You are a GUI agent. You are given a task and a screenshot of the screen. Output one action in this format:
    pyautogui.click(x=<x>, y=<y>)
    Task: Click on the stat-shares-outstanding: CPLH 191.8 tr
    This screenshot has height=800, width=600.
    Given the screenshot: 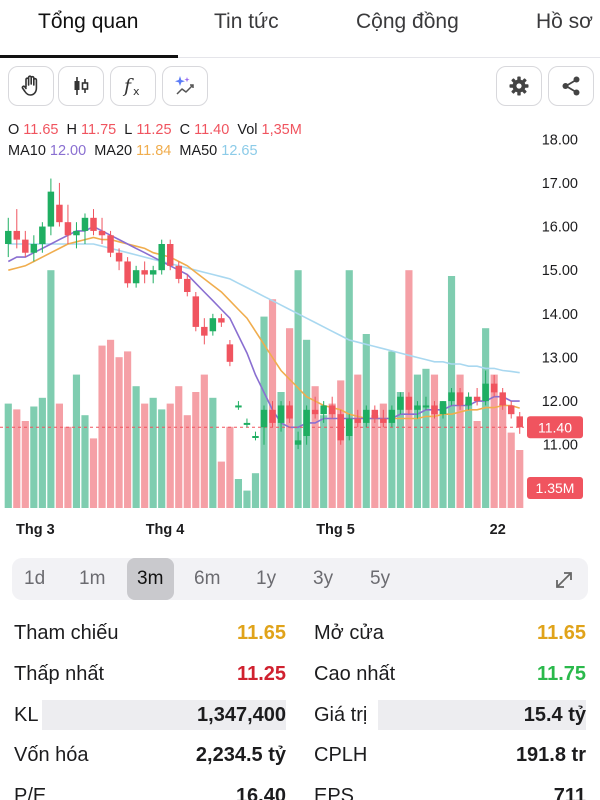 What is the action you would take?
    pyautogui.click(x=450, y=755)
    